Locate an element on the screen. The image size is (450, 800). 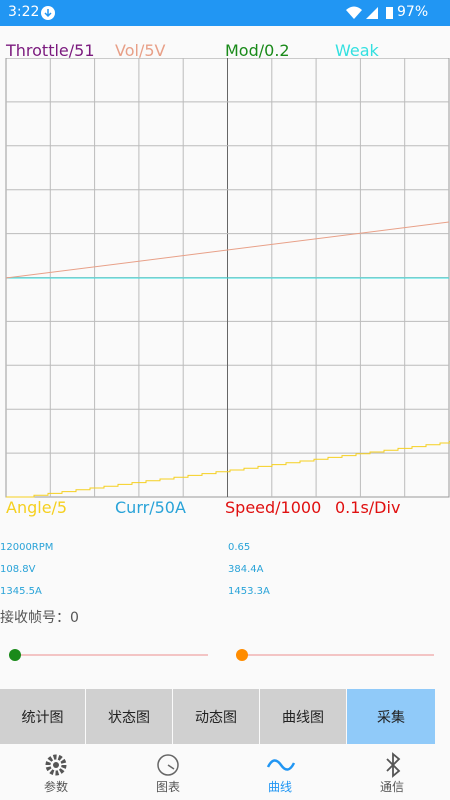
nav-label: 通信 is located at coordinates (391, 787).